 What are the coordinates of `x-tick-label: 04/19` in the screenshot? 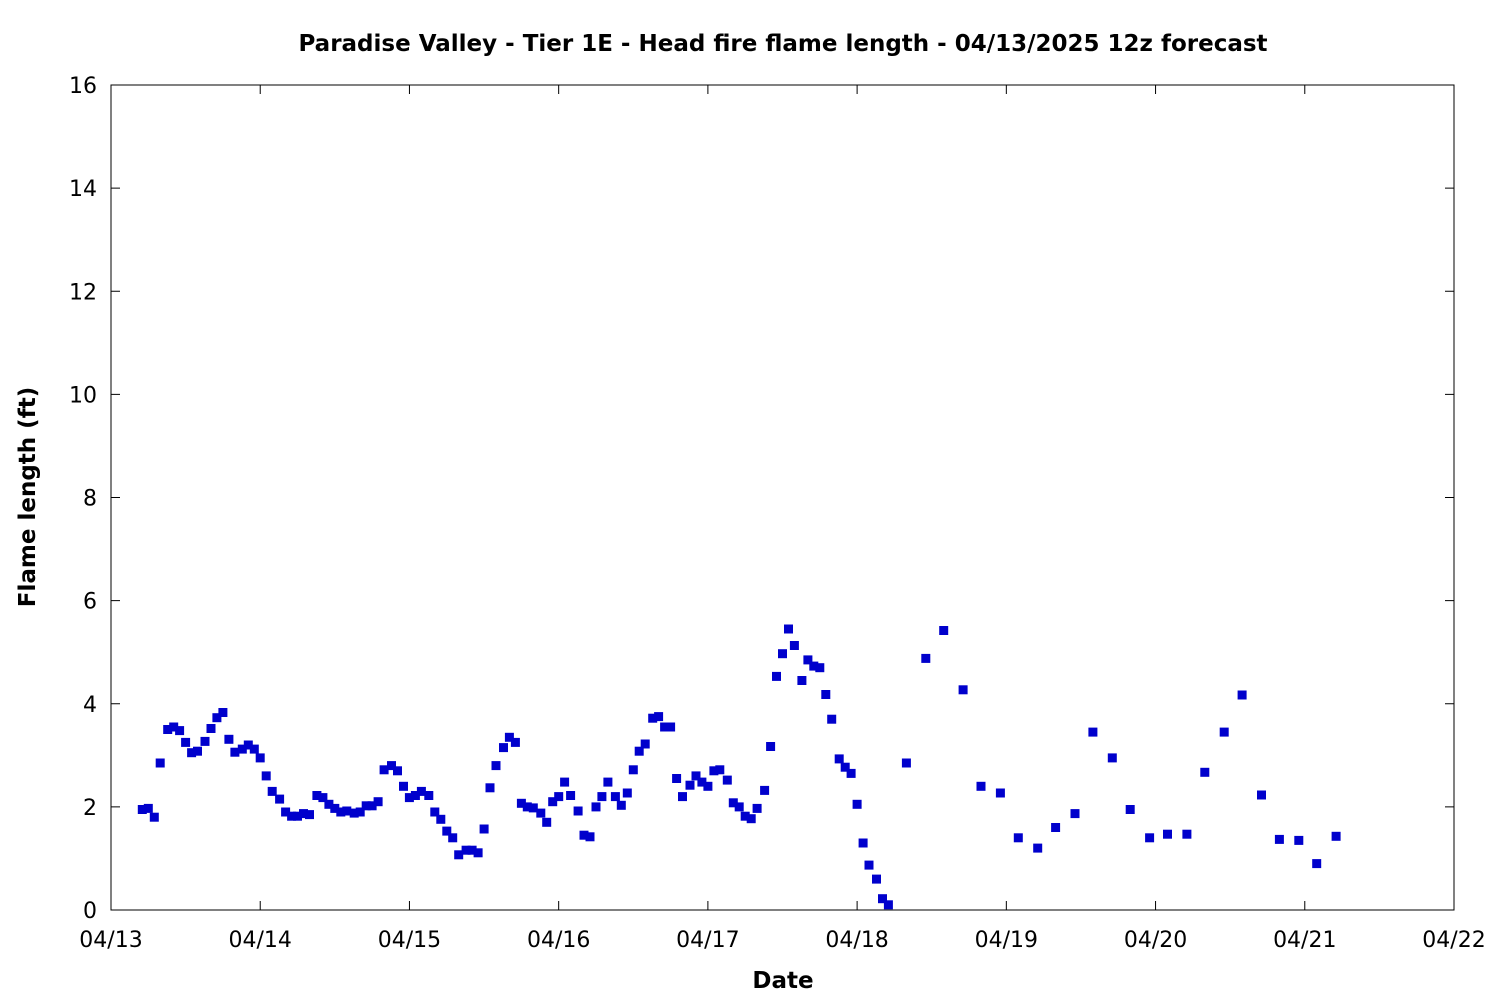 It's located at (1006, 940).